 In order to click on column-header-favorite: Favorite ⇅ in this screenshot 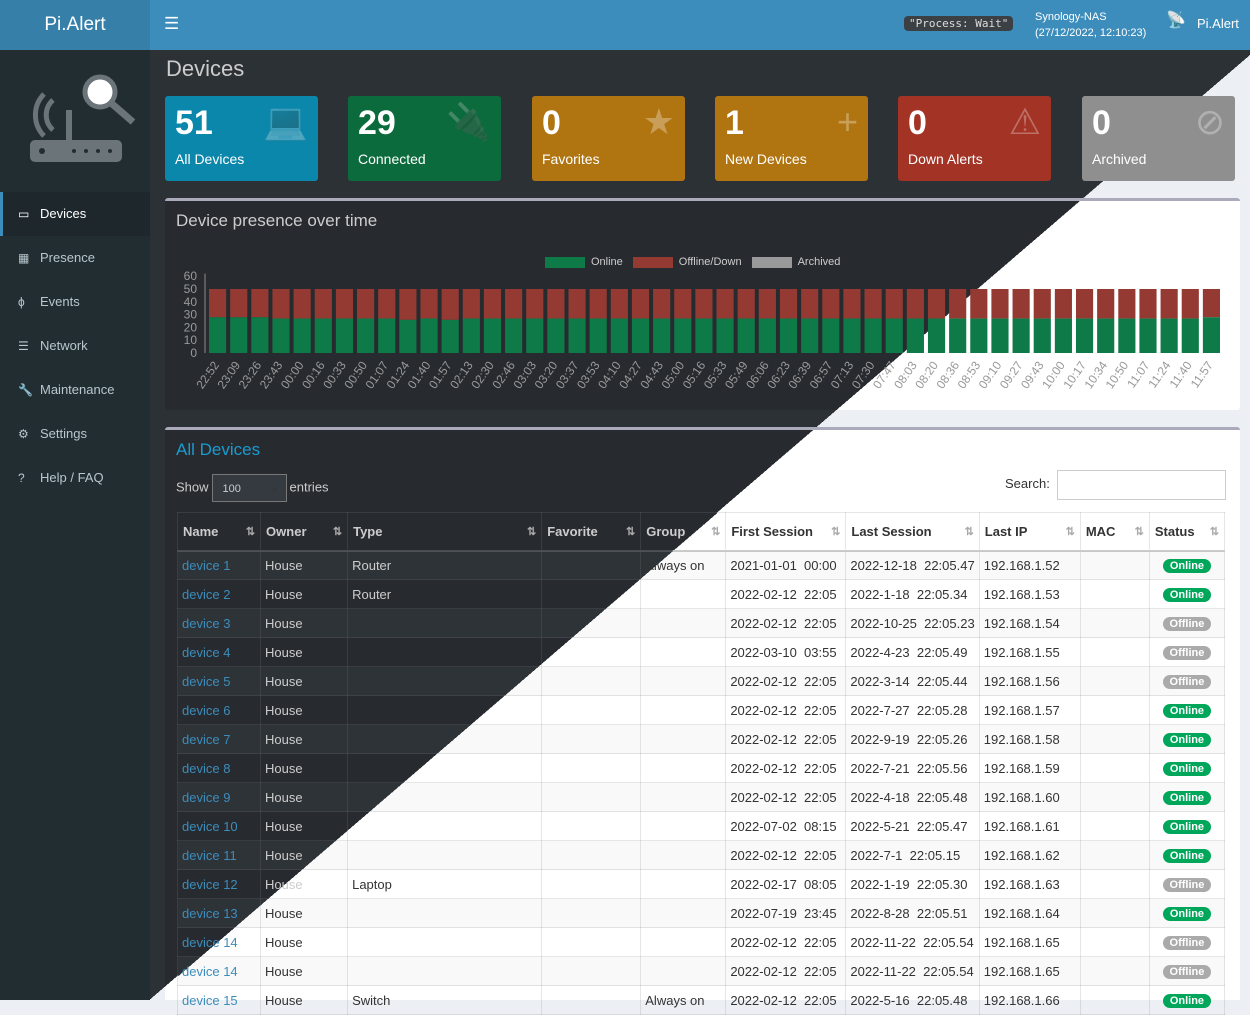, I will do `click(591, 532)`.